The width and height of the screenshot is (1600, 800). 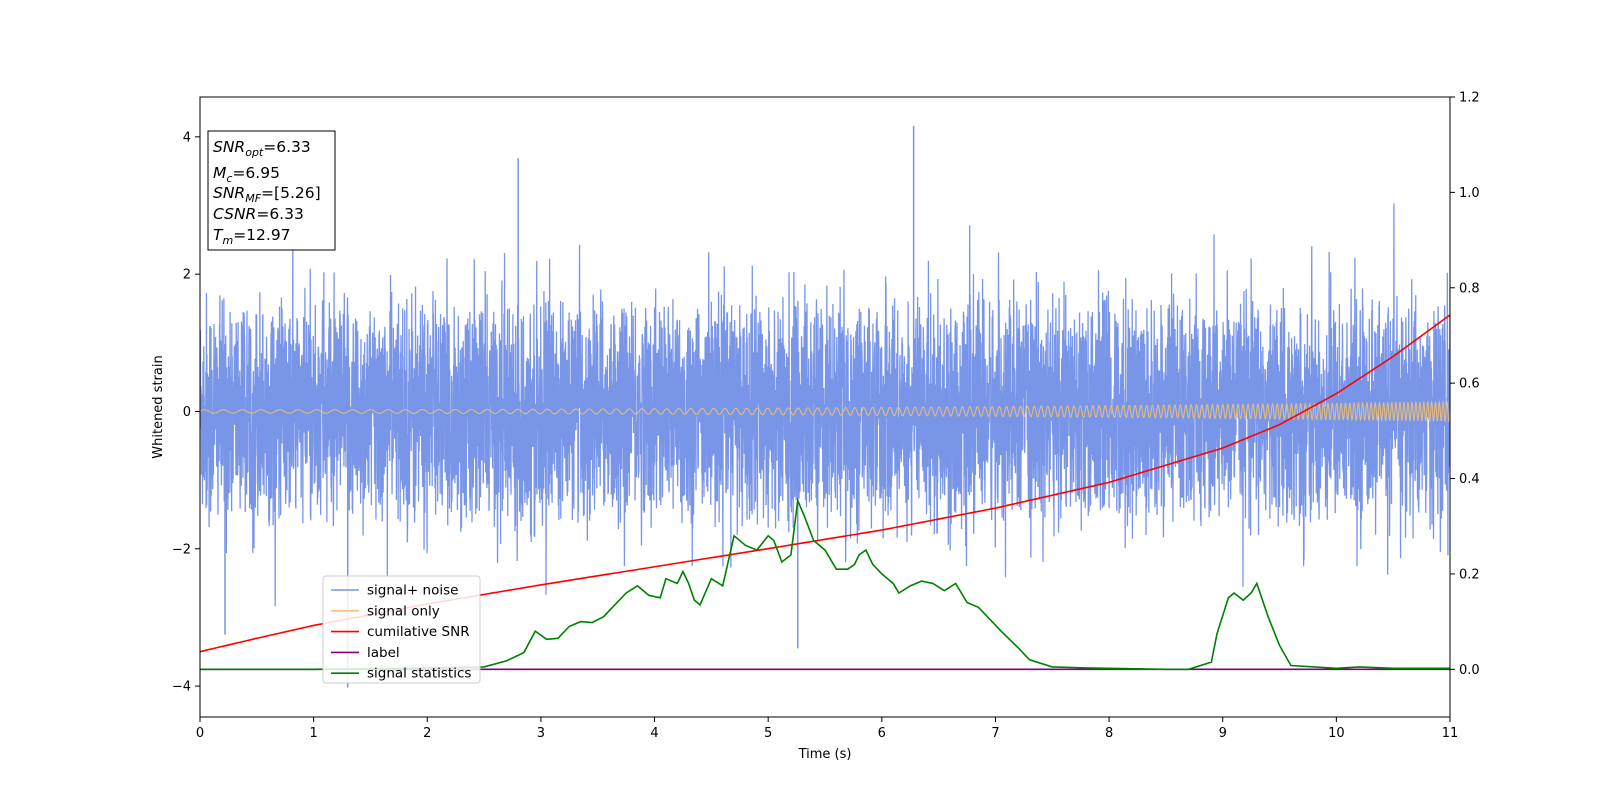 What do you see at coordinates (541, 733) in the screenshot?
I see `x-tick-label: 3` at bounding box center [541, 733].